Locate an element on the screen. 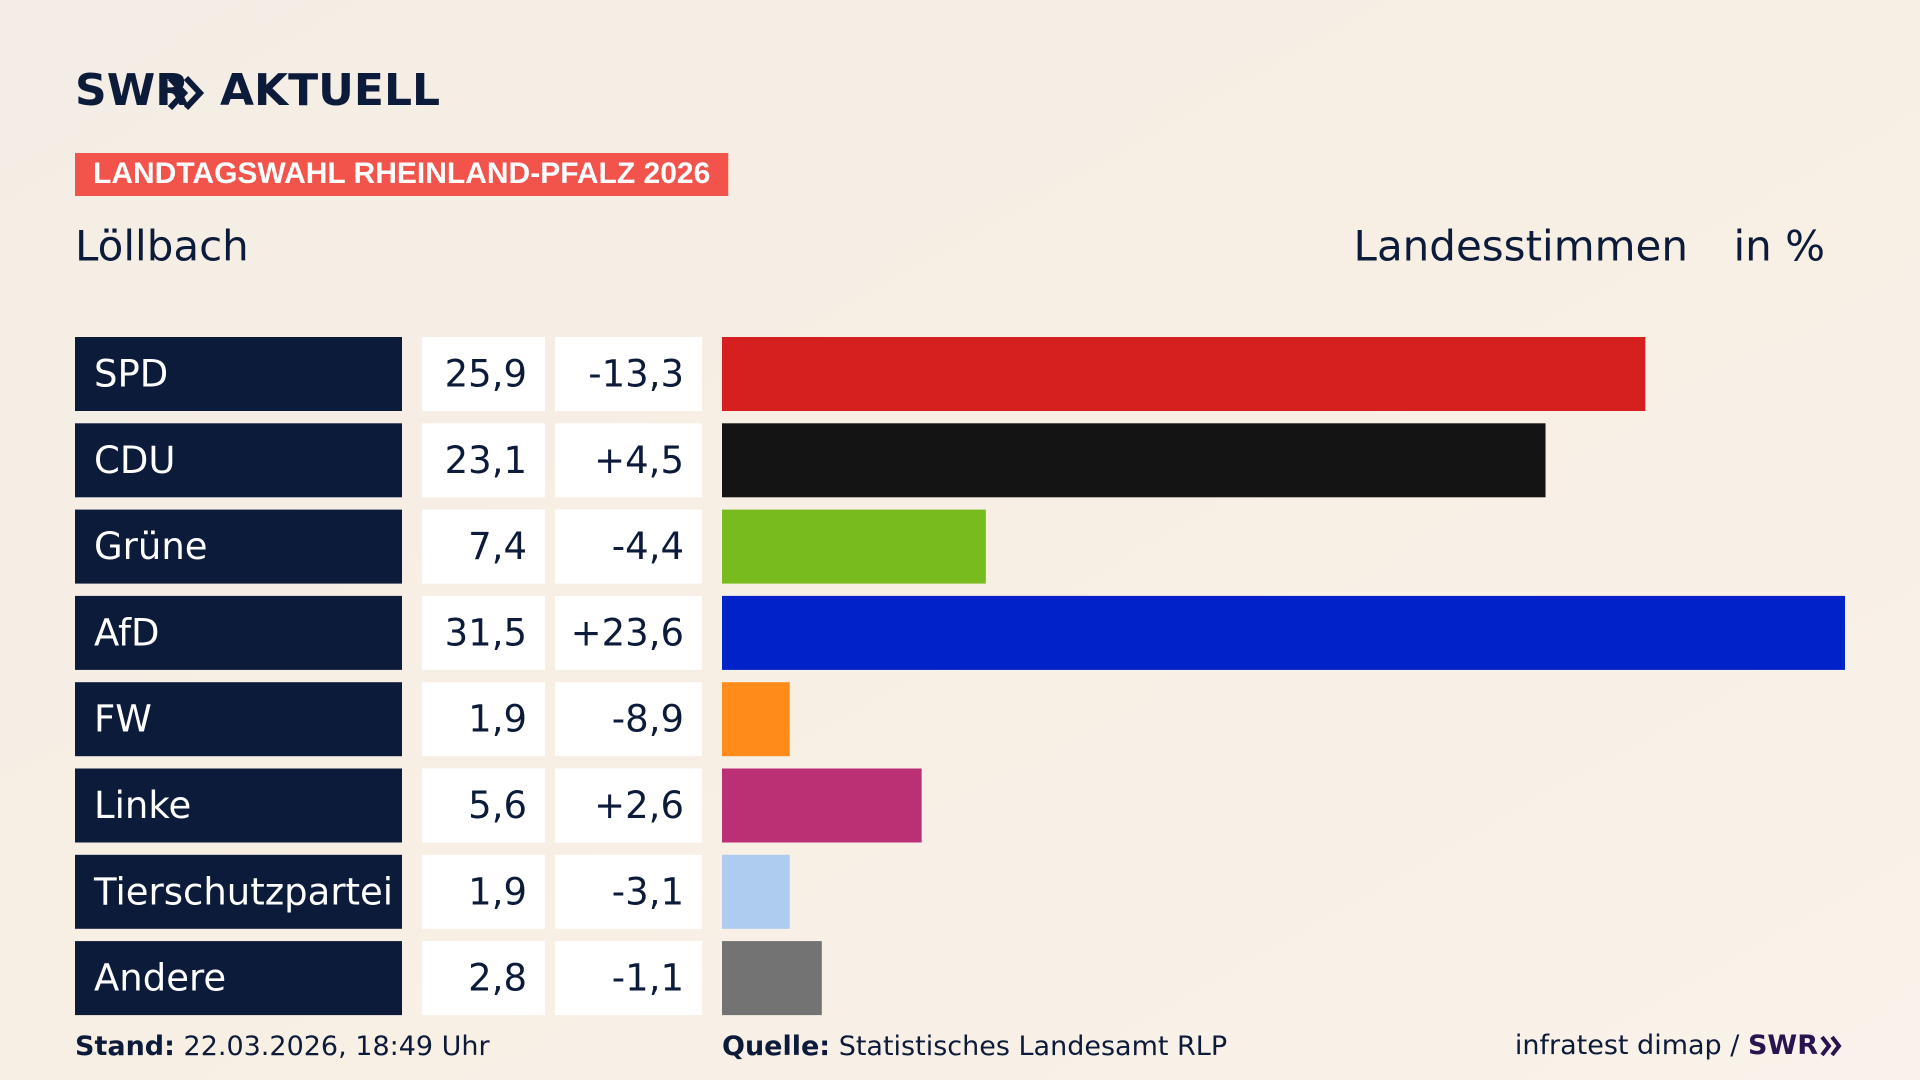 This screenshot has height=1080, width=1920. value-label: 25,9 is located at coordinates (486, 374).